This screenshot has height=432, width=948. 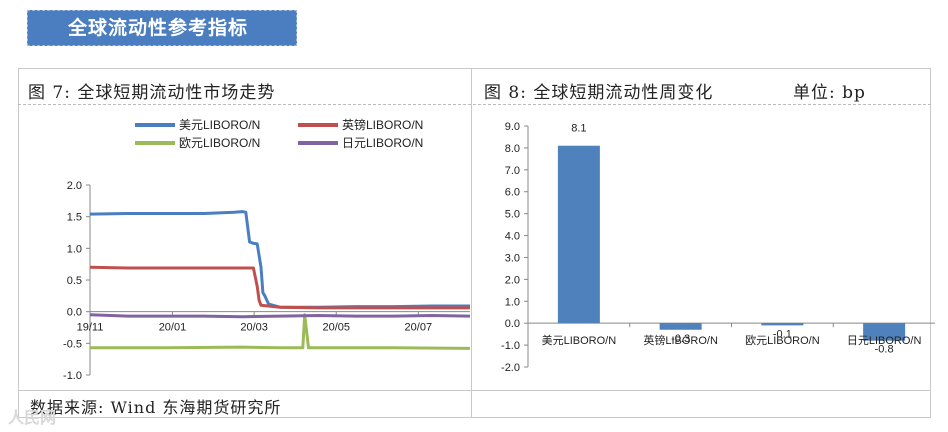 I want to click on legend-label: 欧元LIBORO/N, so click(x=219, y=143).